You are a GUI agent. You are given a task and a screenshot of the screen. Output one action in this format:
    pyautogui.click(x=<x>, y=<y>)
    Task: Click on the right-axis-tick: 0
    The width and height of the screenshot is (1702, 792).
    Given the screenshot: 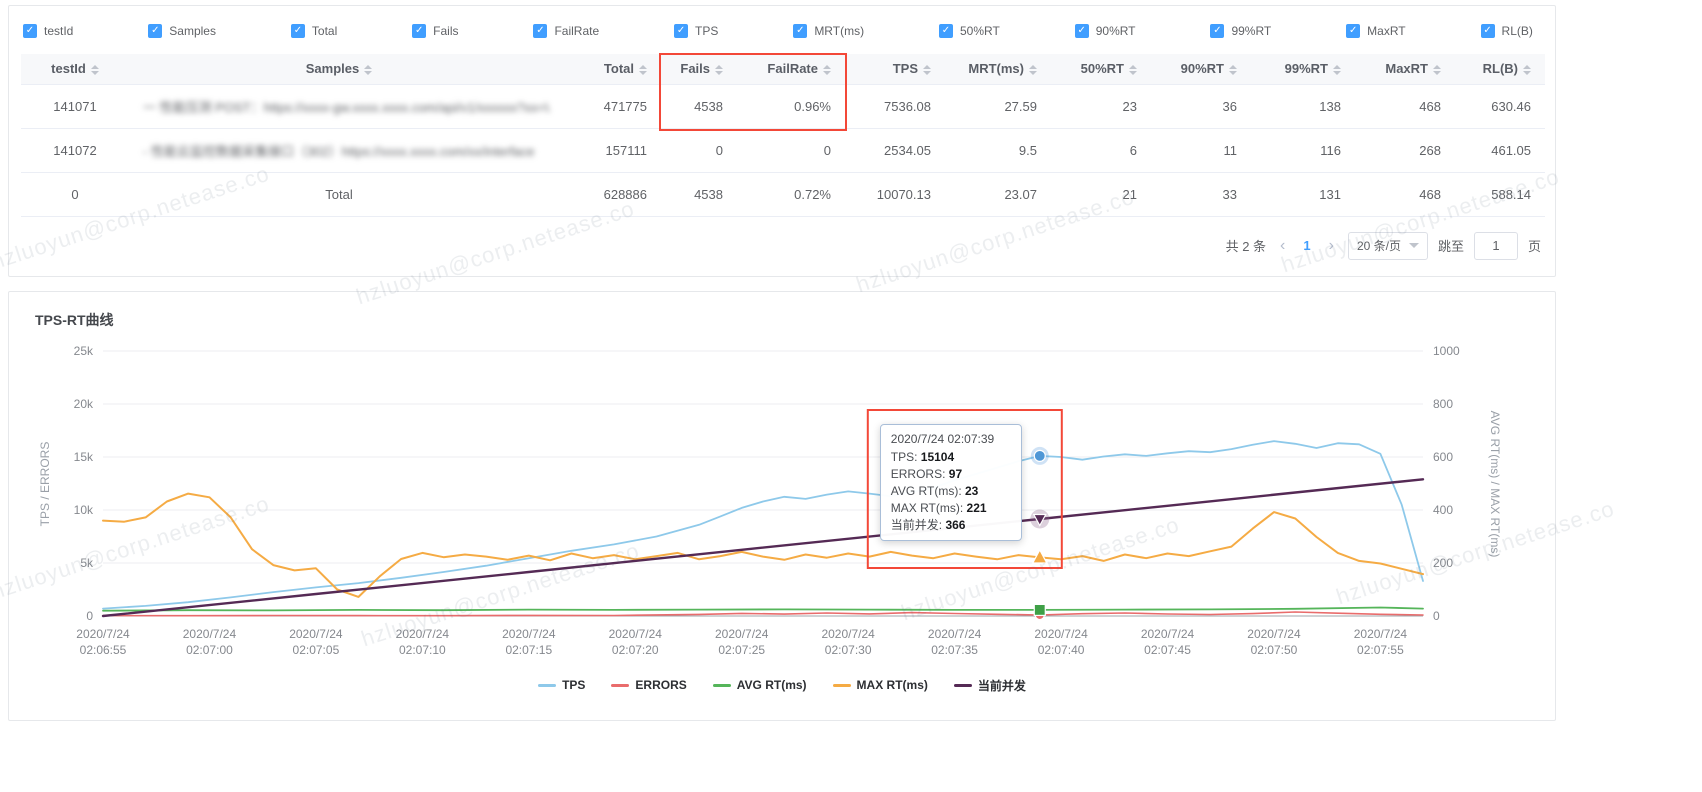 What is the action you would take?
    pyautogui.click(x=1436, y=616)
    